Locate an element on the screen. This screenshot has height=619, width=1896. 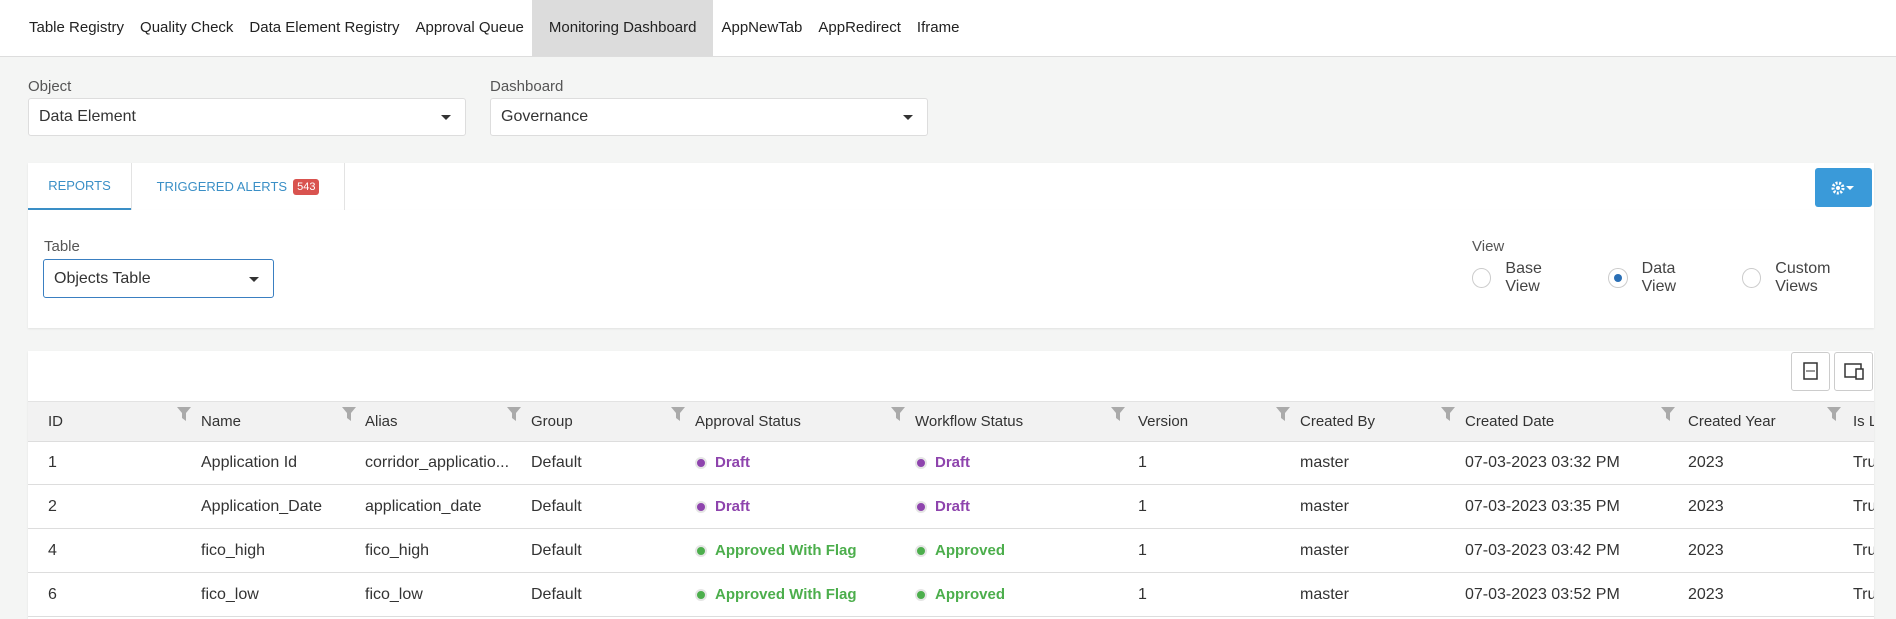
nav-item: Data Element Registry is located at coordinates (324, 27).